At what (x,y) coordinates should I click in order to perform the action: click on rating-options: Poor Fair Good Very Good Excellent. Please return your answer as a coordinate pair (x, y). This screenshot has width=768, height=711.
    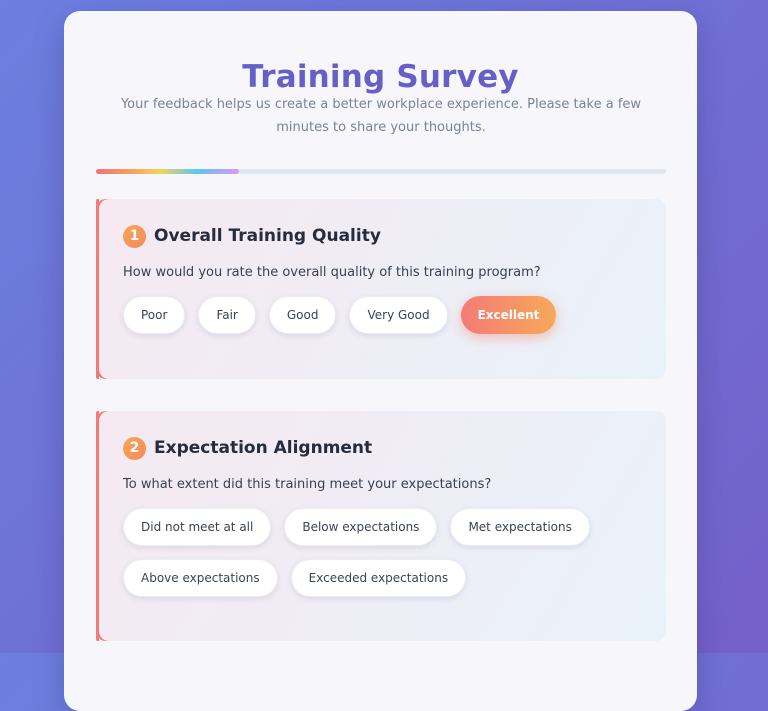
    Looking at the image, I should click on (383, 315).